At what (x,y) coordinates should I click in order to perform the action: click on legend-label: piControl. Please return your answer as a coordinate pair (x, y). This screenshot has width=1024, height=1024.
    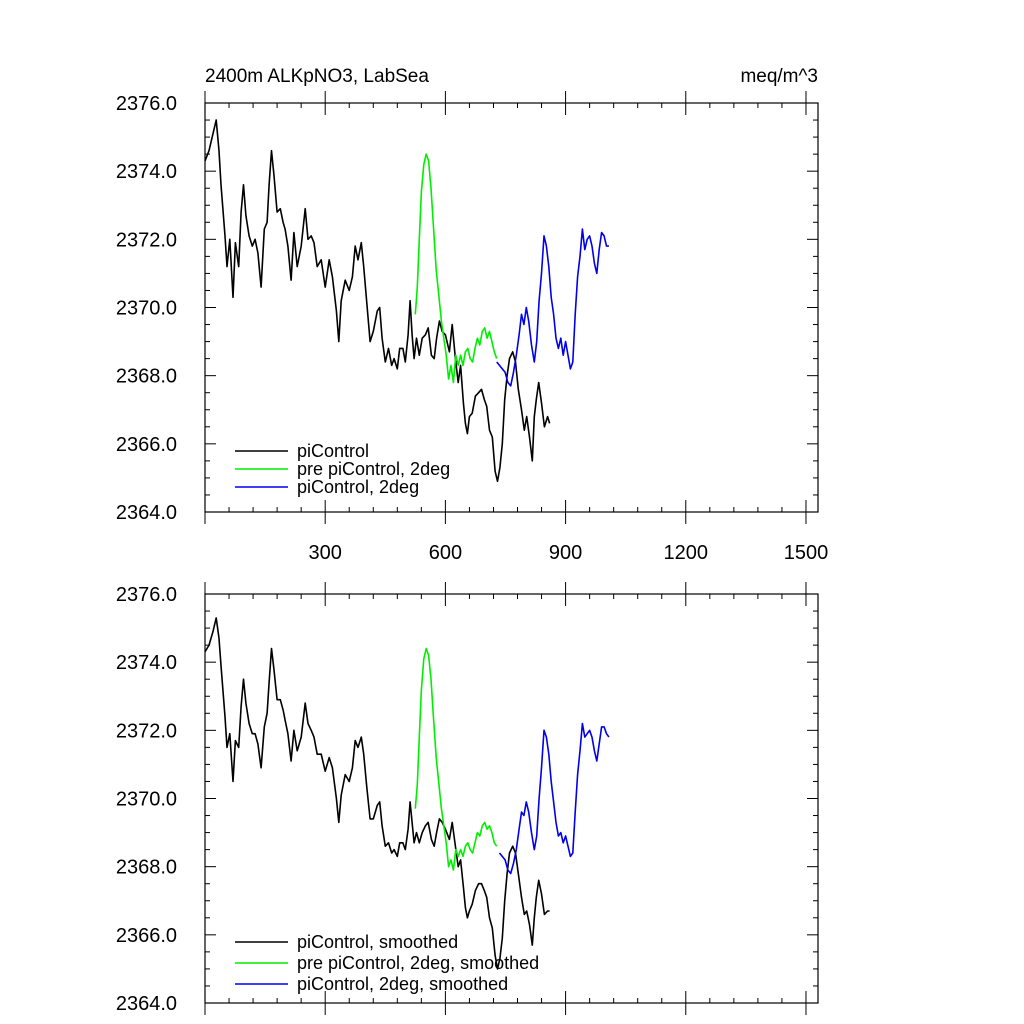
    Looking at the image, I should click on (333, 451).